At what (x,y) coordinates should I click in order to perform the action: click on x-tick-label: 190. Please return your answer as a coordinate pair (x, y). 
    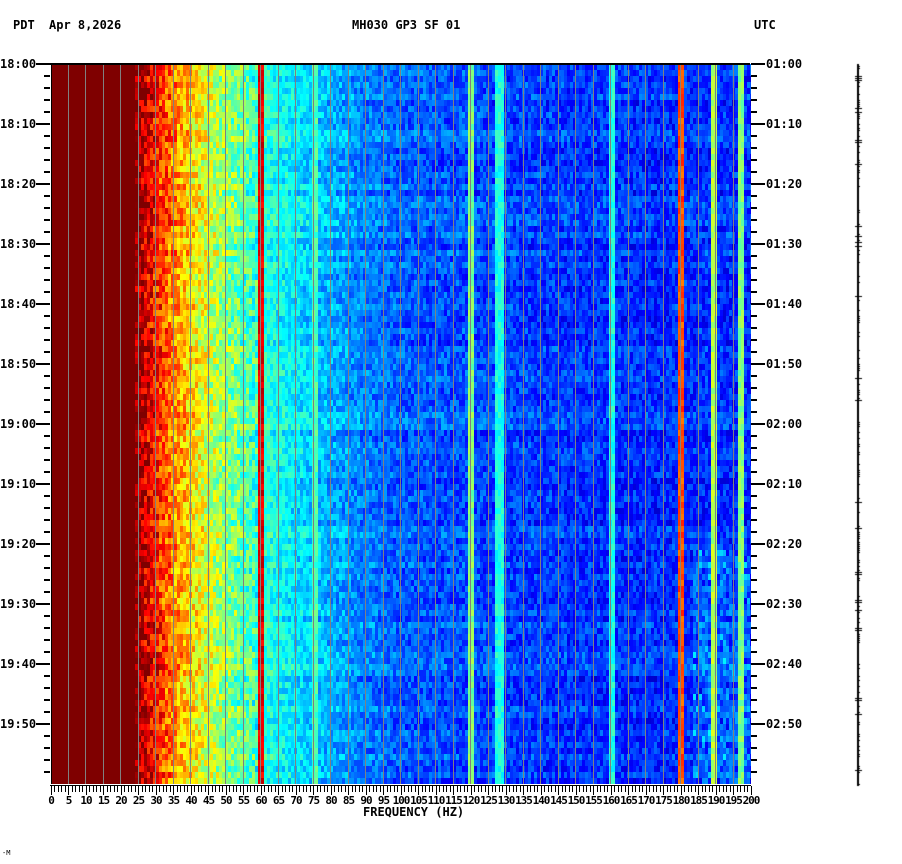
    Looking at the image, I should click on (716, 800).